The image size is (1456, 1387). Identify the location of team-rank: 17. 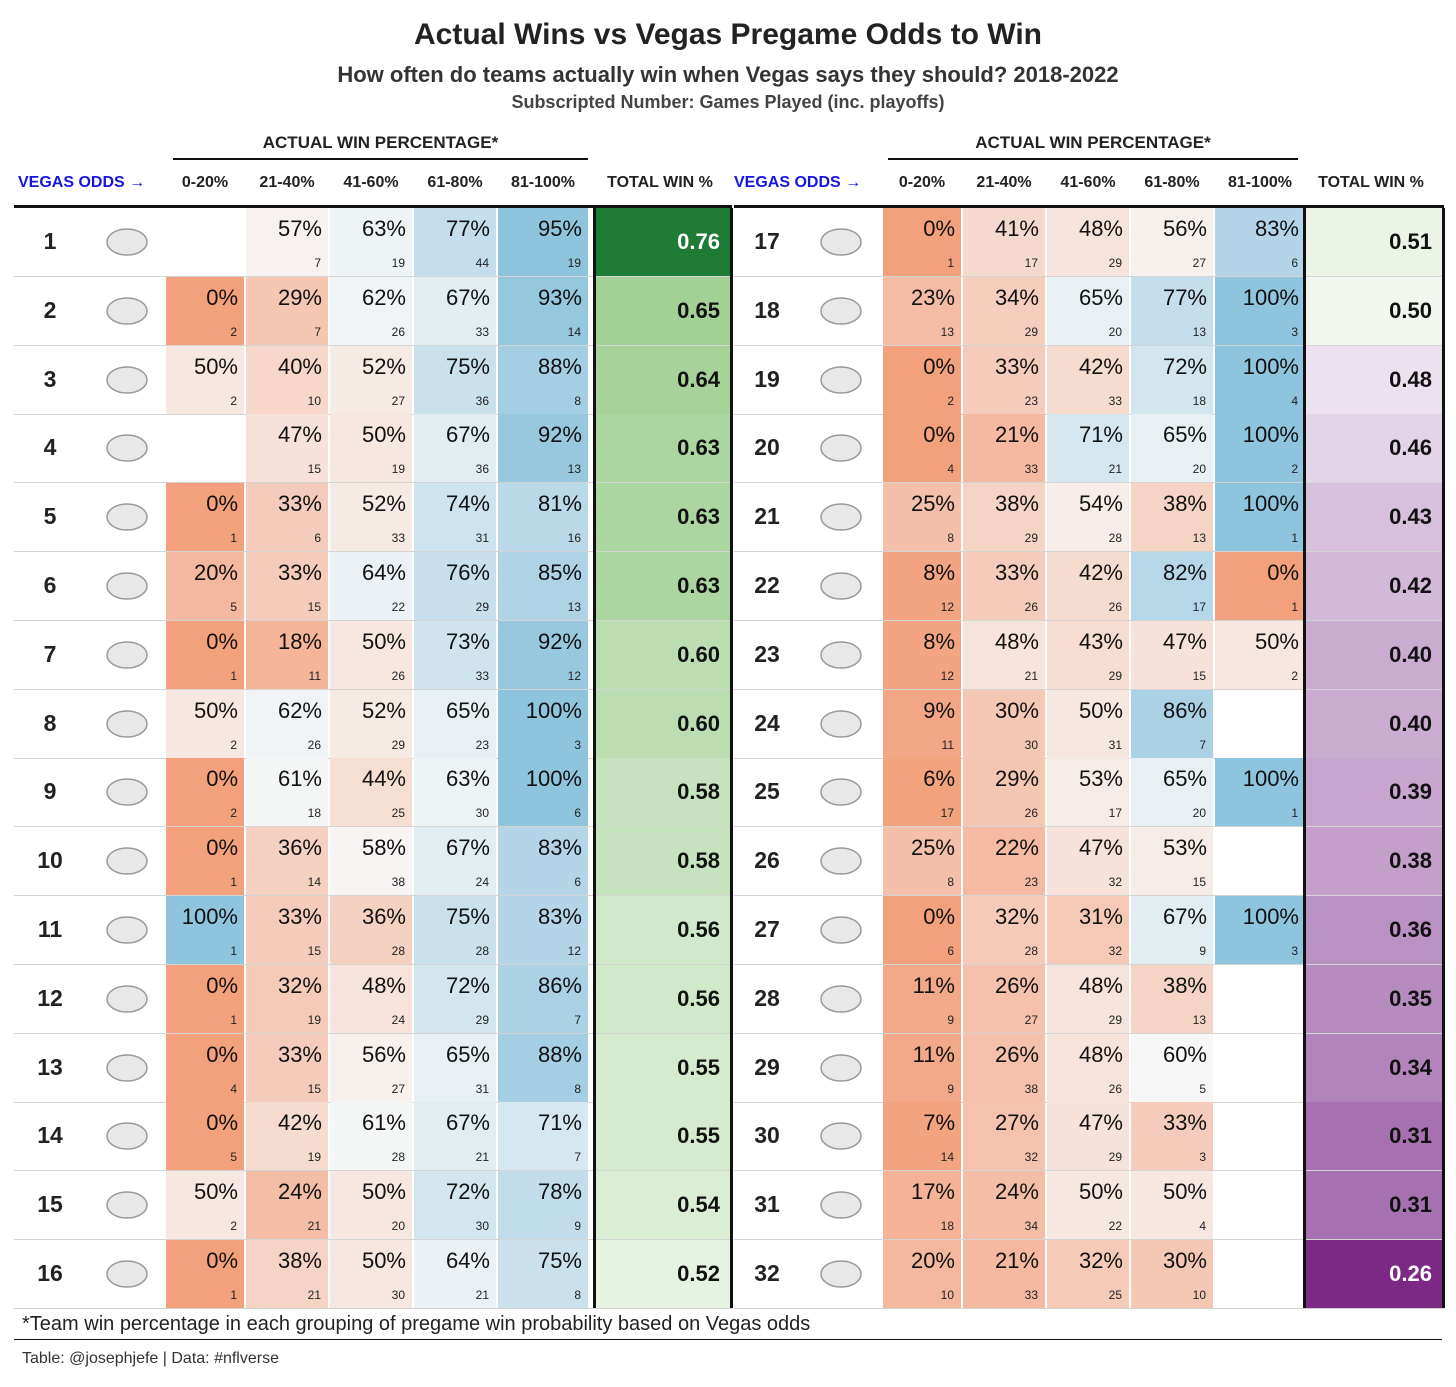
(767, 241).